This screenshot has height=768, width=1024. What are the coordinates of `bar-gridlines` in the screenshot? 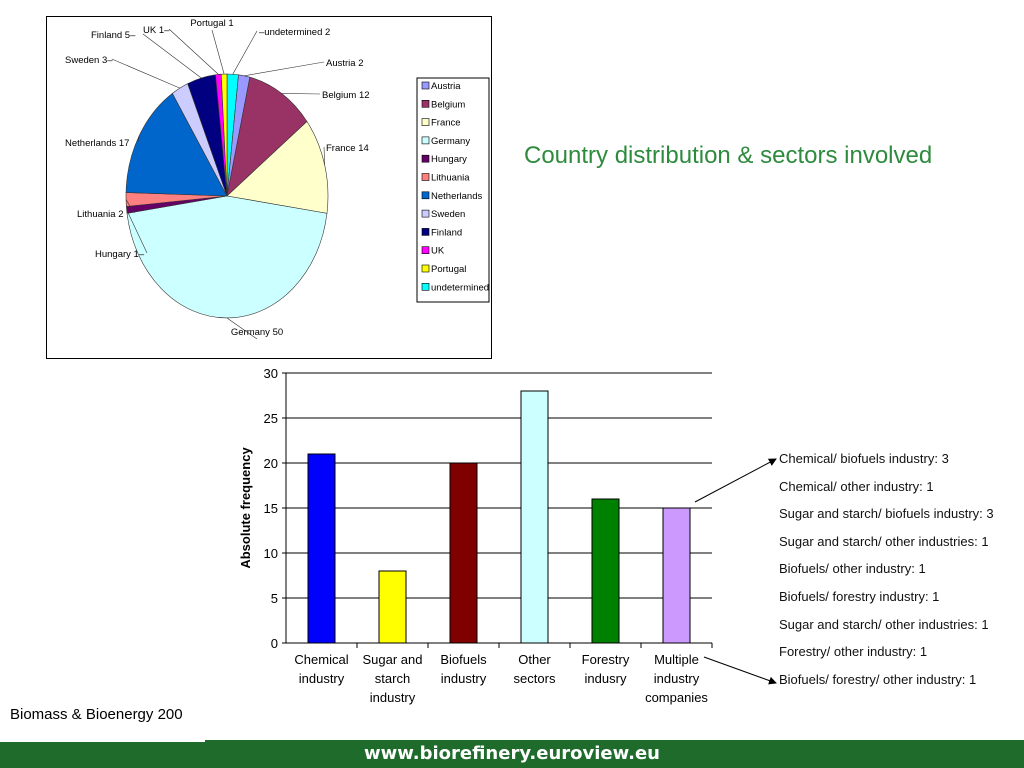 It's located at (497, 508).